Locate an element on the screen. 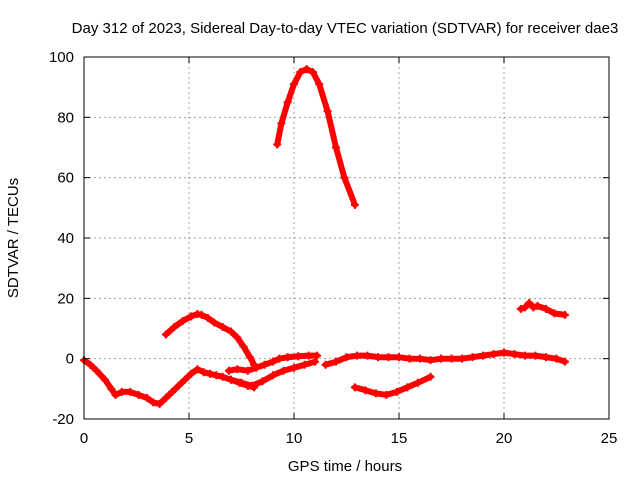  y-tick-label: 40 is located at coordinates (65, 238).